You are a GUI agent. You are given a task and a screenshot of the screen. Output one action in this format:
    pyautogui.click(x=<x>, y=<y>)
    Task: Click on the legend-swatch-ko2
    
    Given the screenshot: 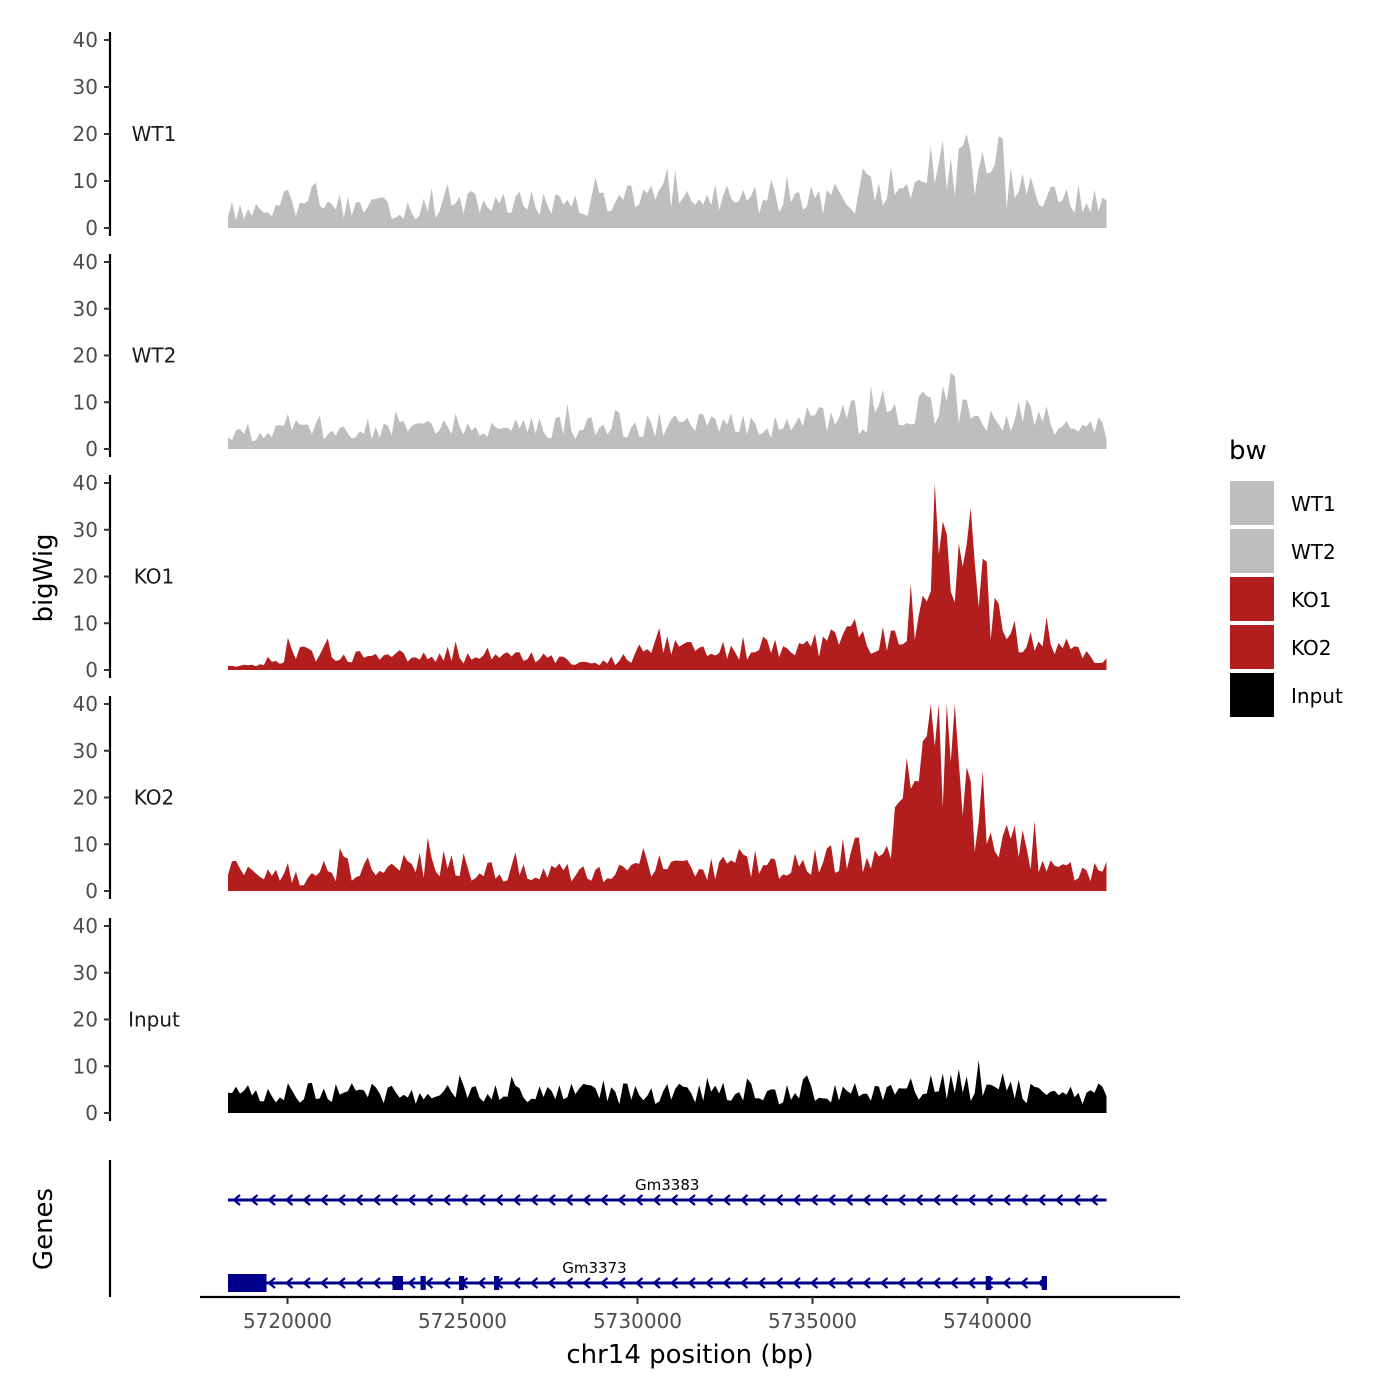 What is the action you would take?
    pyautogui.click(x=1252, y=647)
    